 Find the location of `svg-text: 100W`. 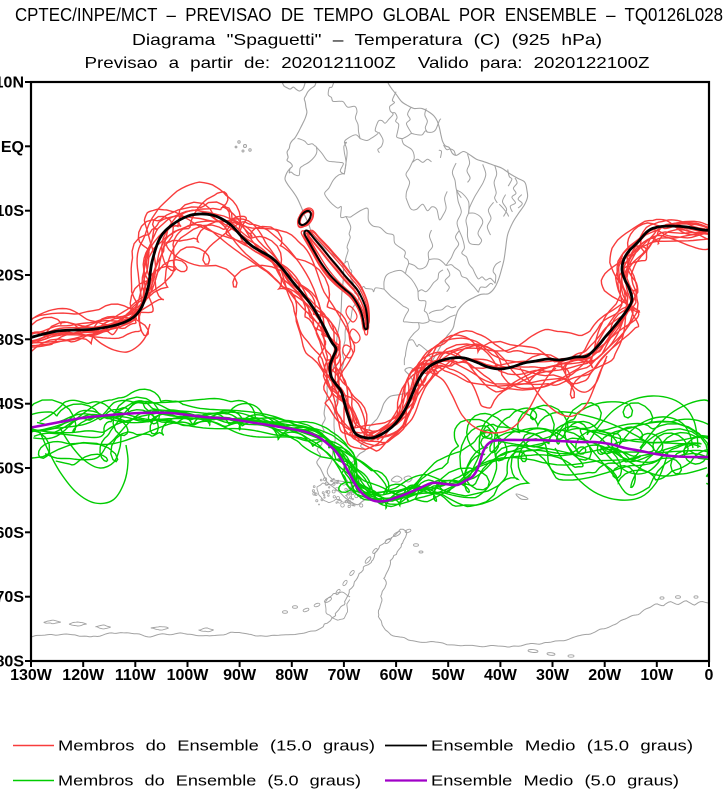

svg-text: 100W is located at coordinates (188, 675).